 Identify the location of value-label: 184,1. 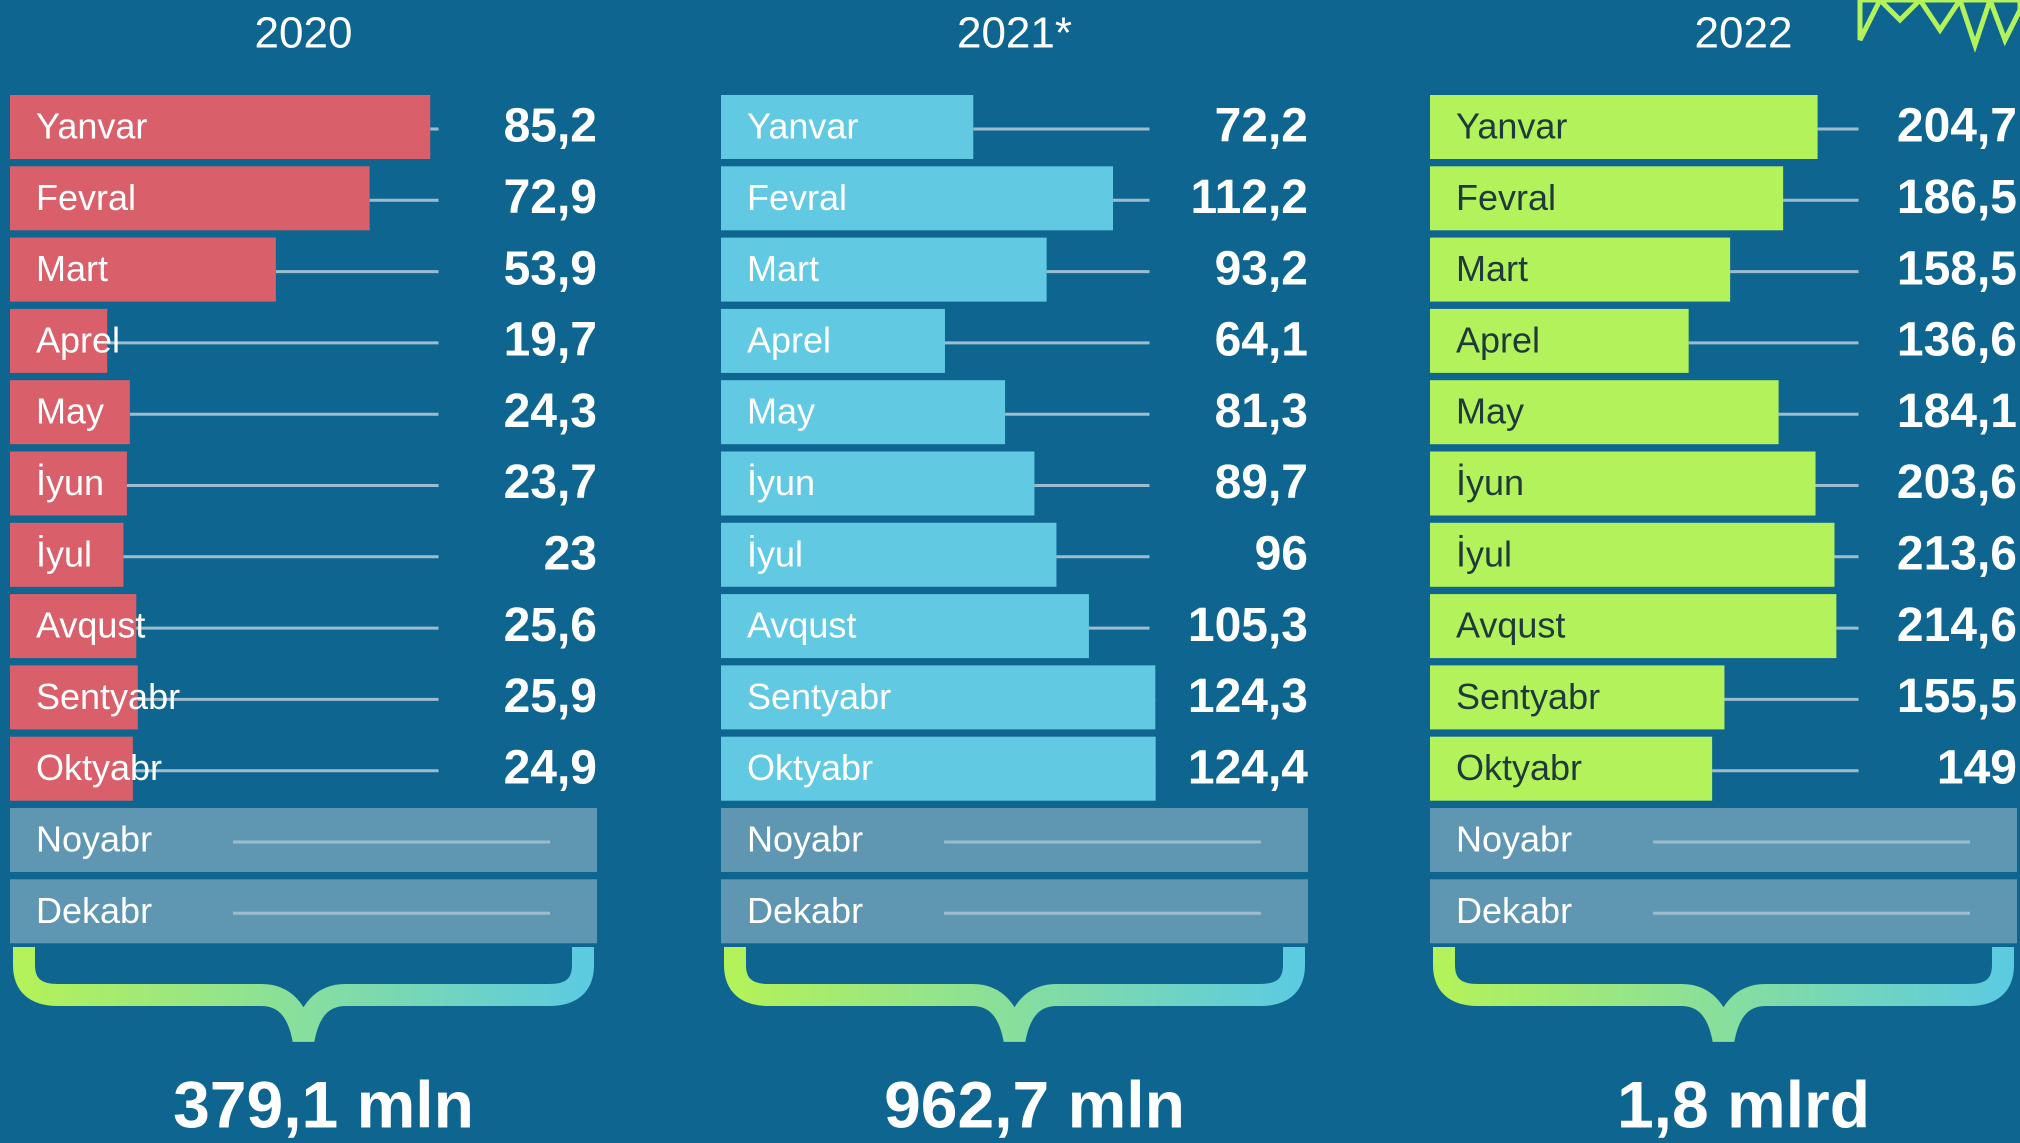
(1957, 411).